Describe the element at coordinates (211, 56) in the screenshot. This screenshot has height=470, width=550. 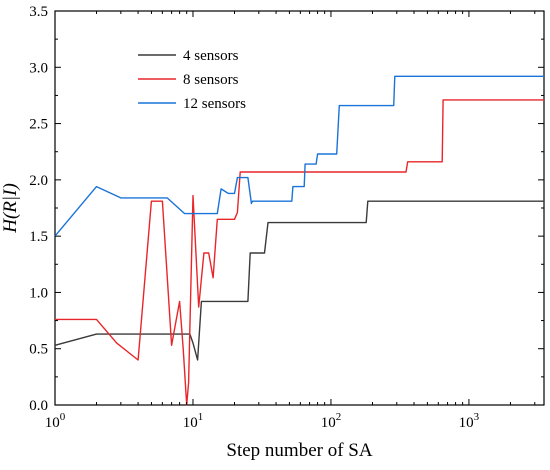
I see `legend-label: 4 sensors` at that location.